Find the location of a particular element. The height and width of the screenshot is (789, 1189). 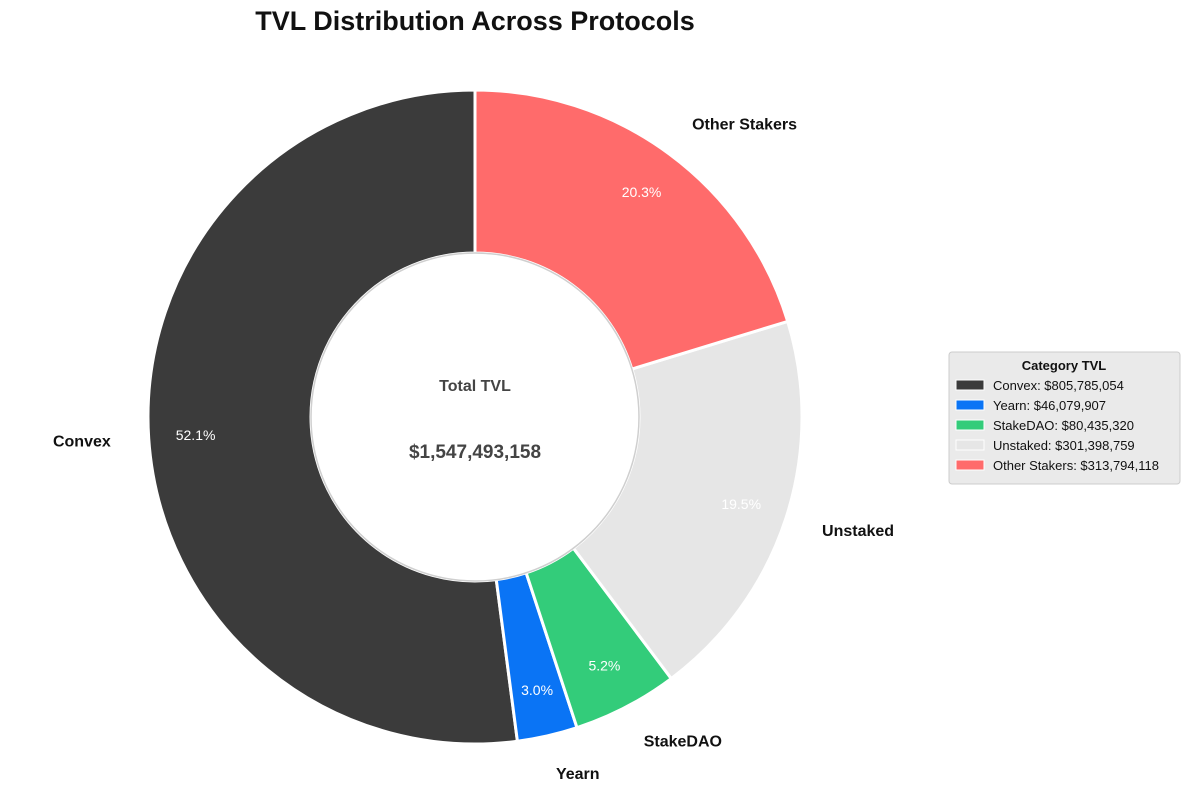

donut-inner-ring is located at coordinates (475, 417).